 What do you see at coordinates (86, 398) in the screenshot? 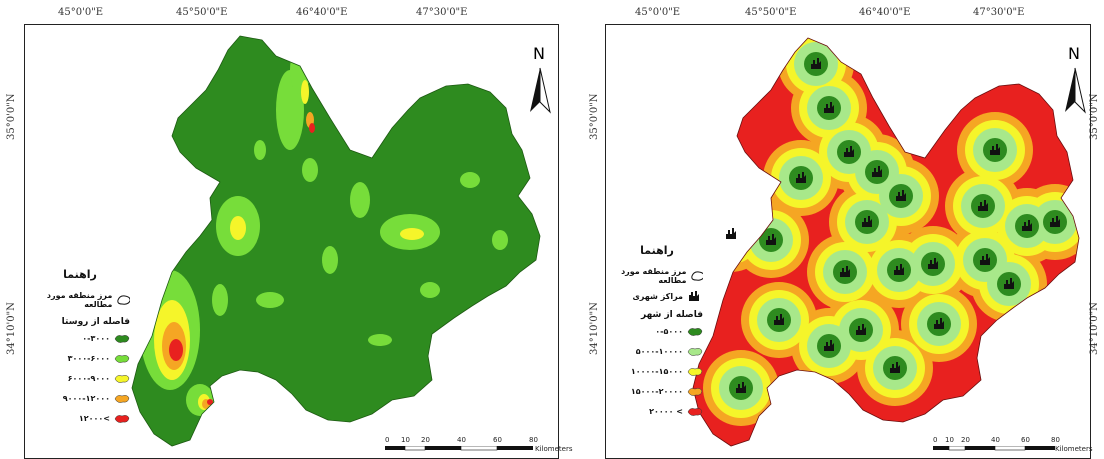
I see `legend-class-label: ۹۰۰۰-۱۲۰۰۰` at bounding box center [86, 398].